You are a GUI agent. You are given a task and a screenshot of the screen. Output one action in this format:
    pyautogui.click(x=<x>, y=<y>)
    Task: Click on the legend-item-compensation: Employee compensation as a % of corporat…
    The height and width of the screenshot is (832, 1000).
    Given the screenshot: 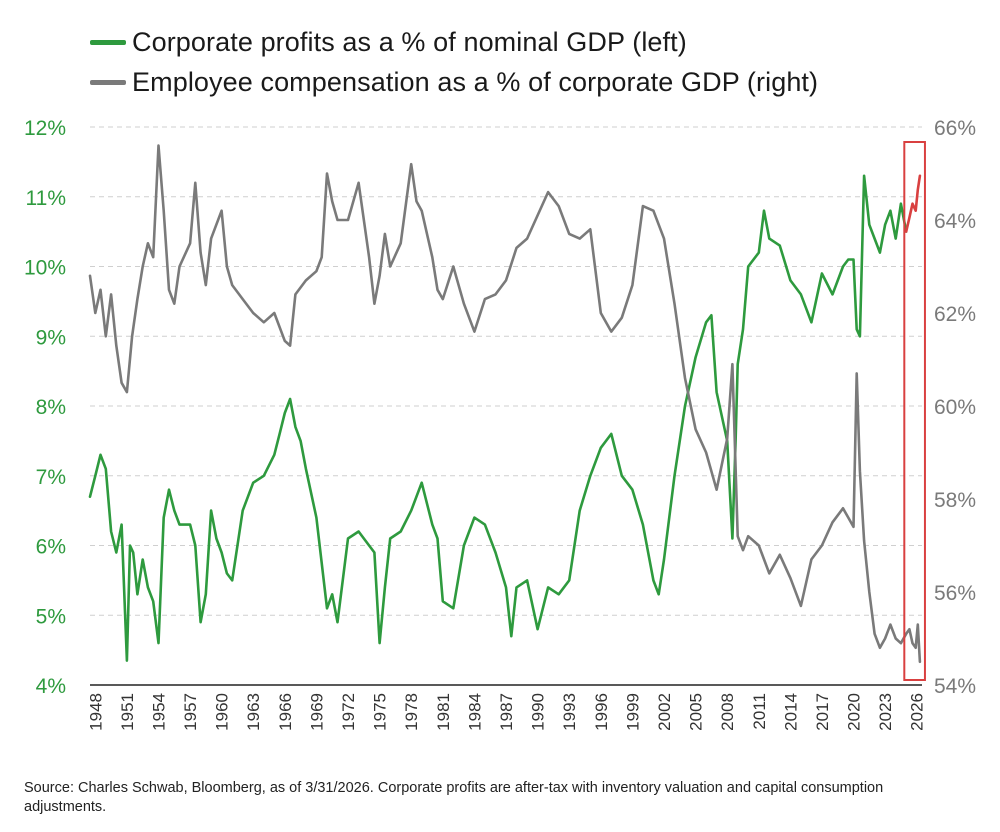 What is the action you would take?
    pyautogui.click(x=454, y=82)
    